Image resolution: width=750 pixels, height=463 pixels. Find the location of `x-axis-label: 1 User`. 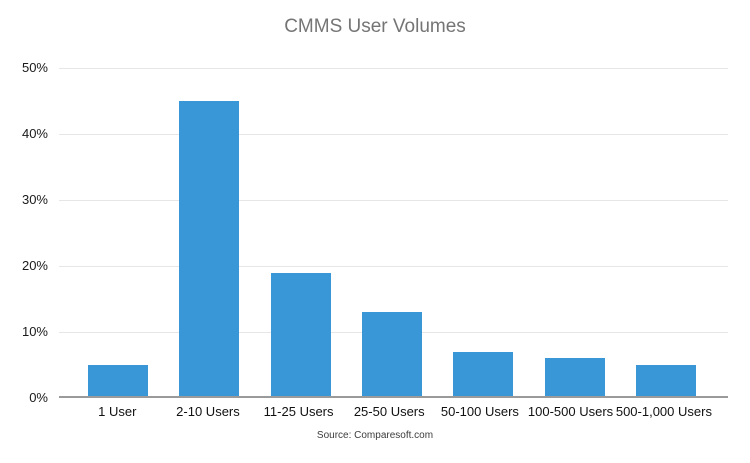

x-axis-label: 1 User is located at coordinates (117, 411).